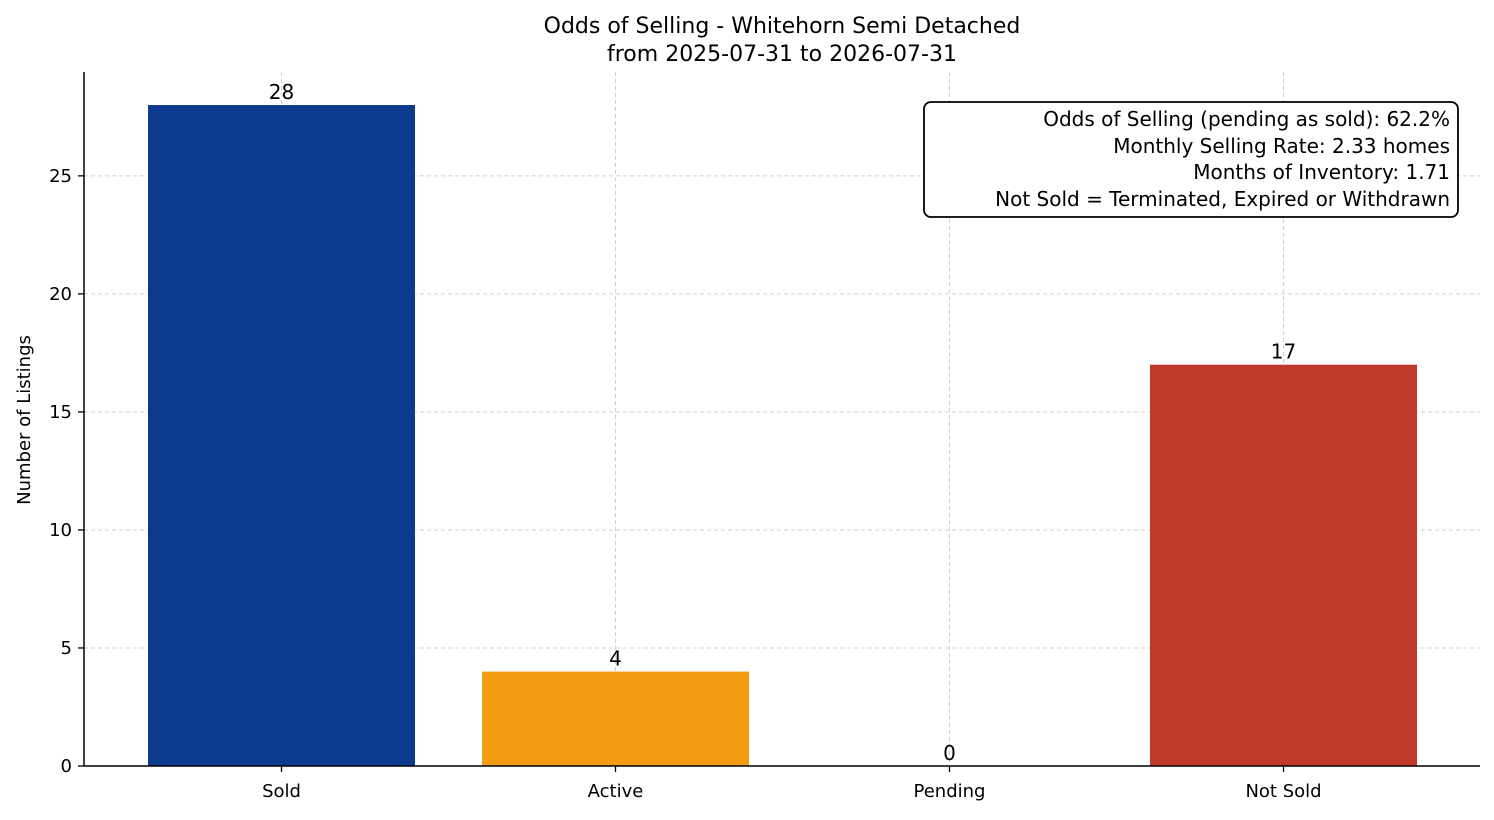 The image size is (1494, 820). I want to click on info-box-frame, so click(1191, 159).